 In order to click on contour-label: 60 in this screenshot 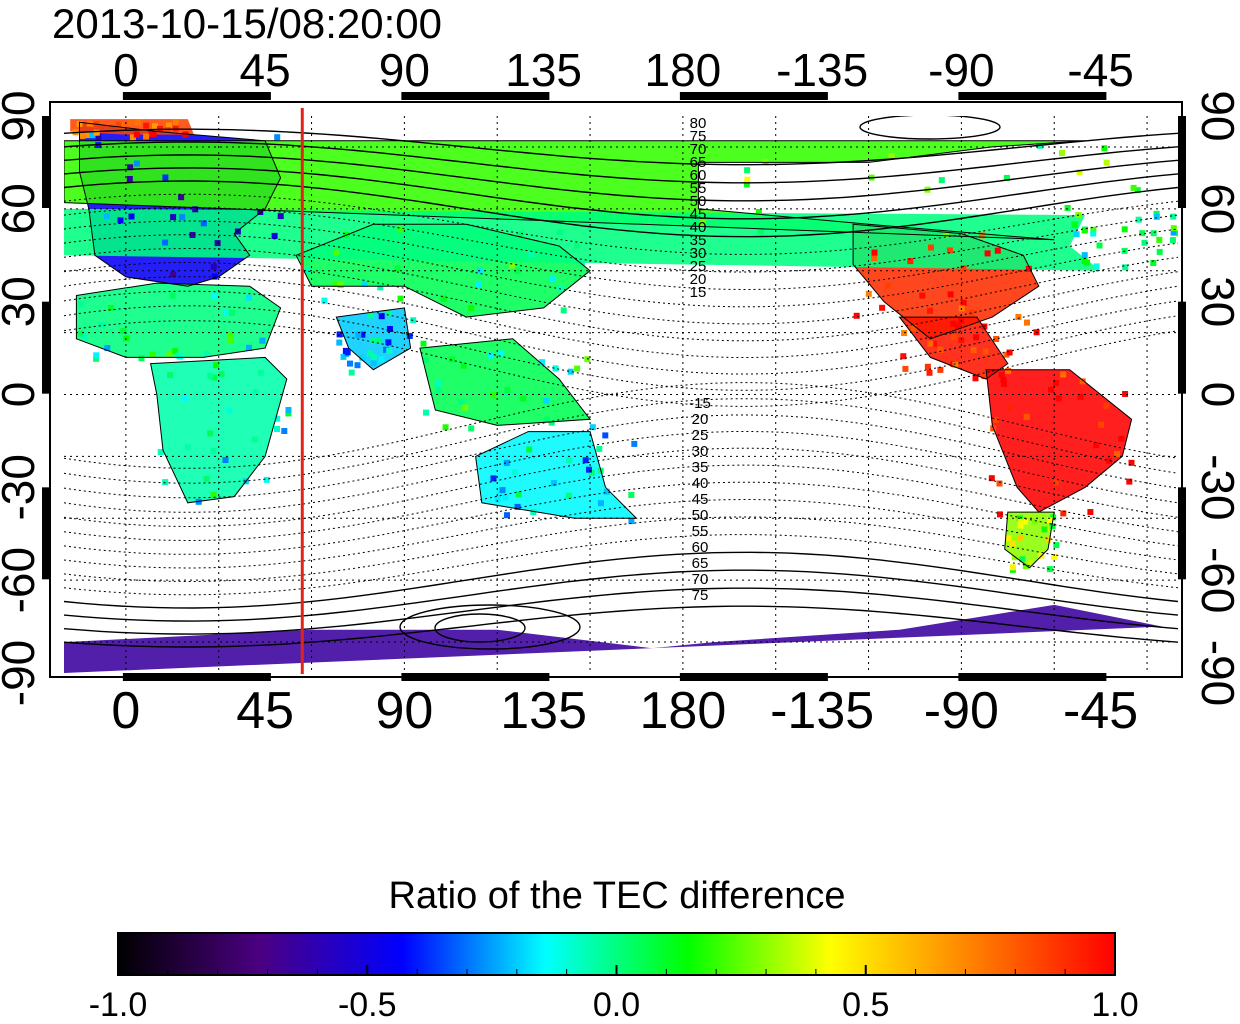, I will do `click(700, 547)`.